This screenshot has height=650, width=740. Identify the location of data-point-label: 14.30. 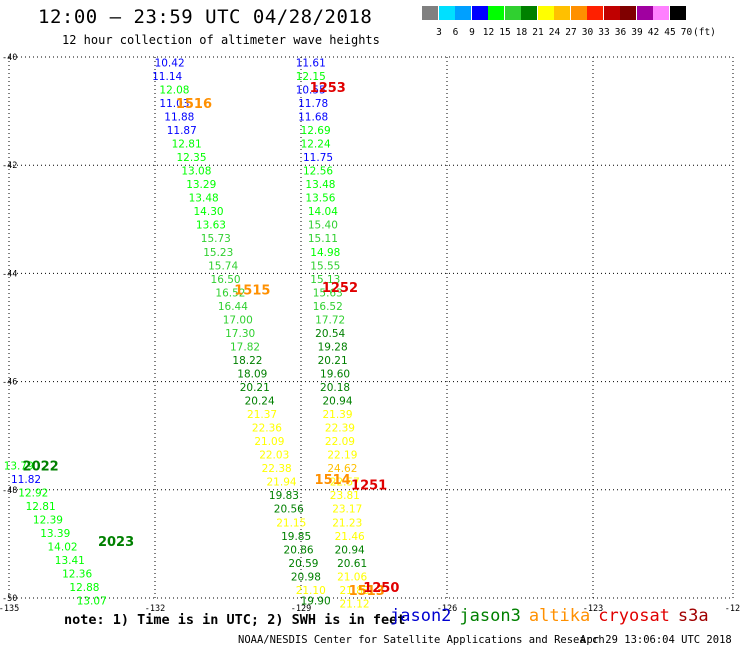
(209, 212).